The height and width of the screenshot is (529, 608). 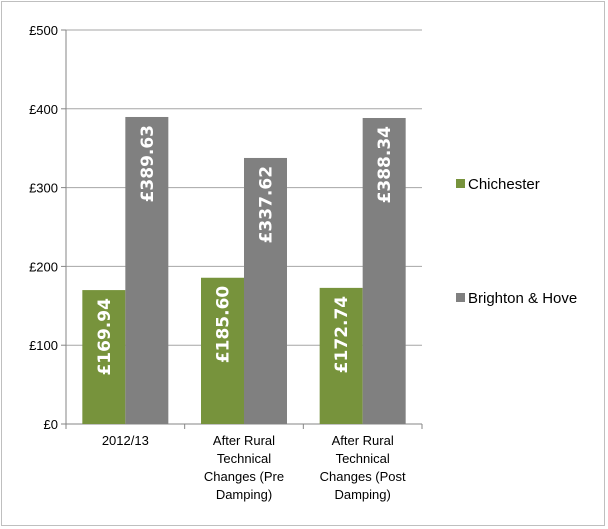 I want to click on y-tick-label: £500, so click(x=43, y=30).